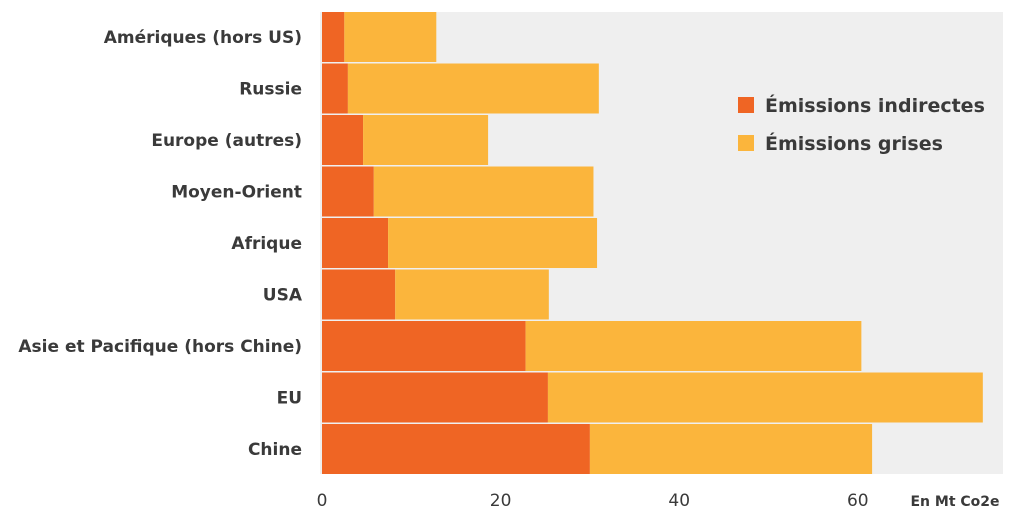  I want to click on legend-label-emissions-indirectes: Émissions indirectes, so click(875, 105).